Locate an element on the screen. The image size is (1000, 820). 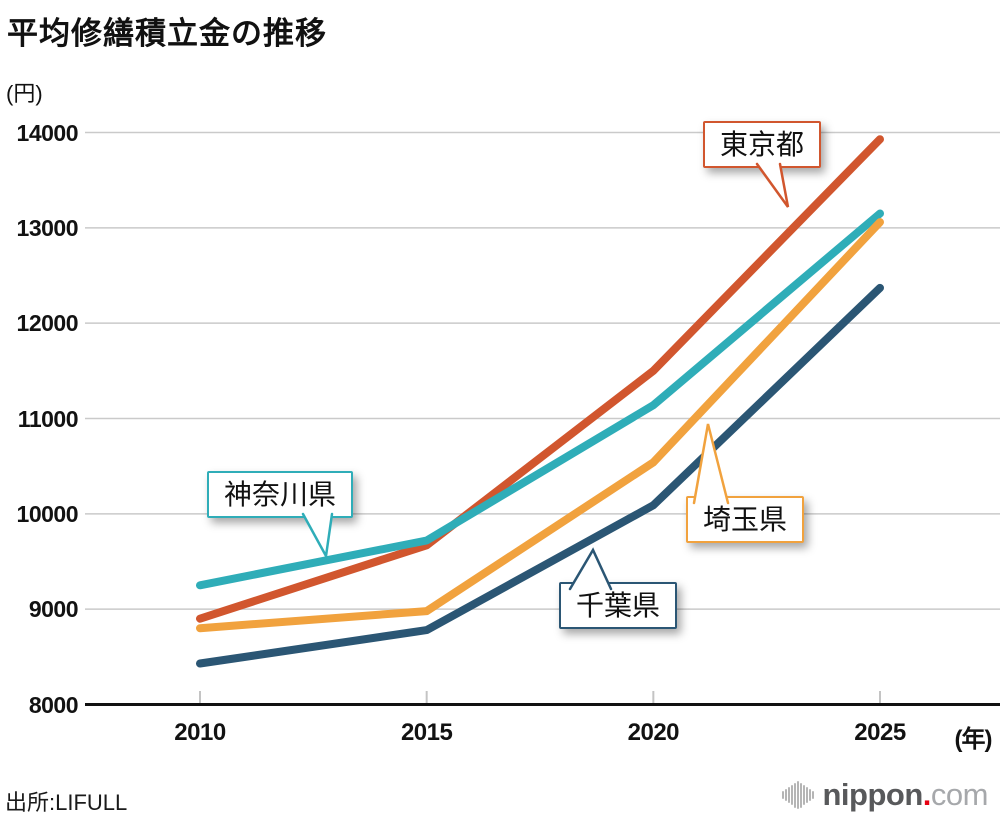
x-axis-unit-label: (年) is located at coordinates (973, 739).